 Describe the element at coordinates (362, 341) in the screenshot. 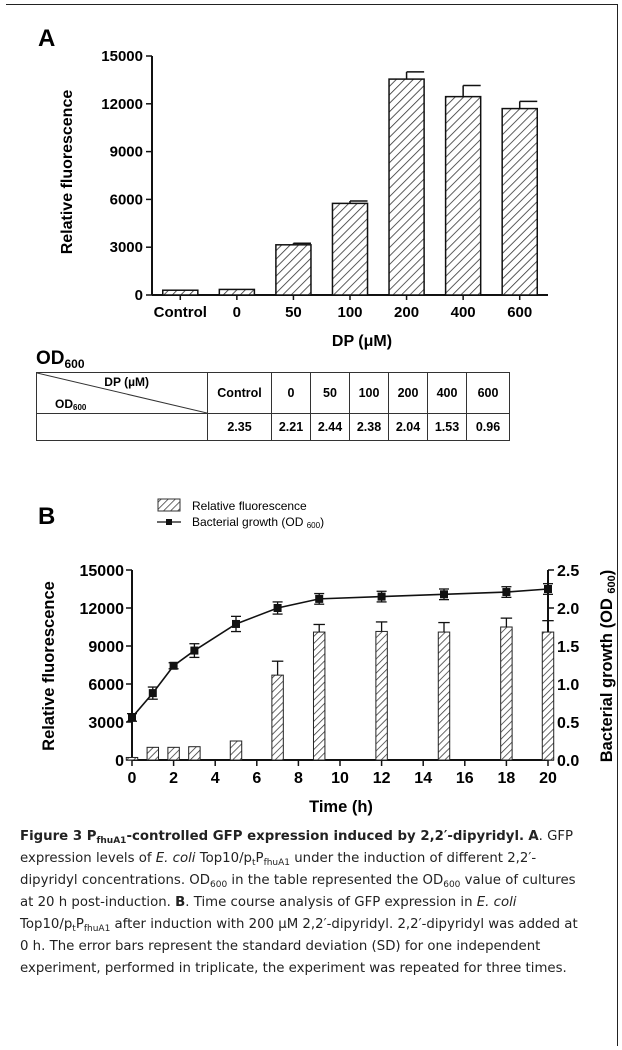

I see `chart-a-xlabel: DP (μM)` at that location.